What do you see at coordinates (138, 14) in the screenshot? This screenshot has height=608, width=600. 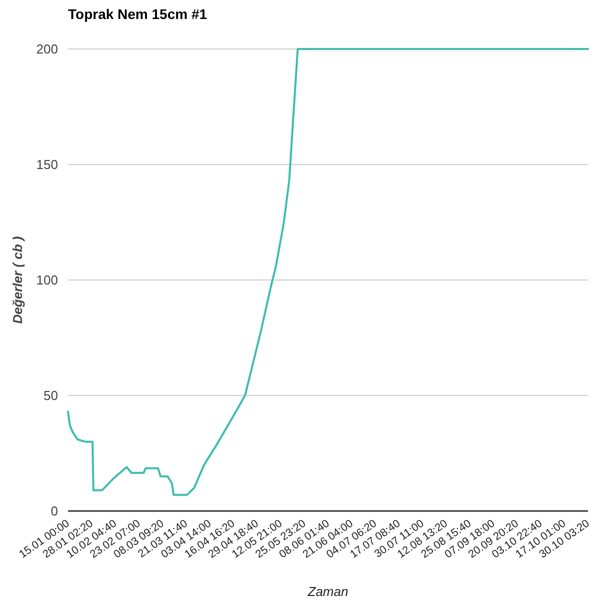 I see `chart-title: Toprak Nem 15cm #1` at bounding box center [138, 14].